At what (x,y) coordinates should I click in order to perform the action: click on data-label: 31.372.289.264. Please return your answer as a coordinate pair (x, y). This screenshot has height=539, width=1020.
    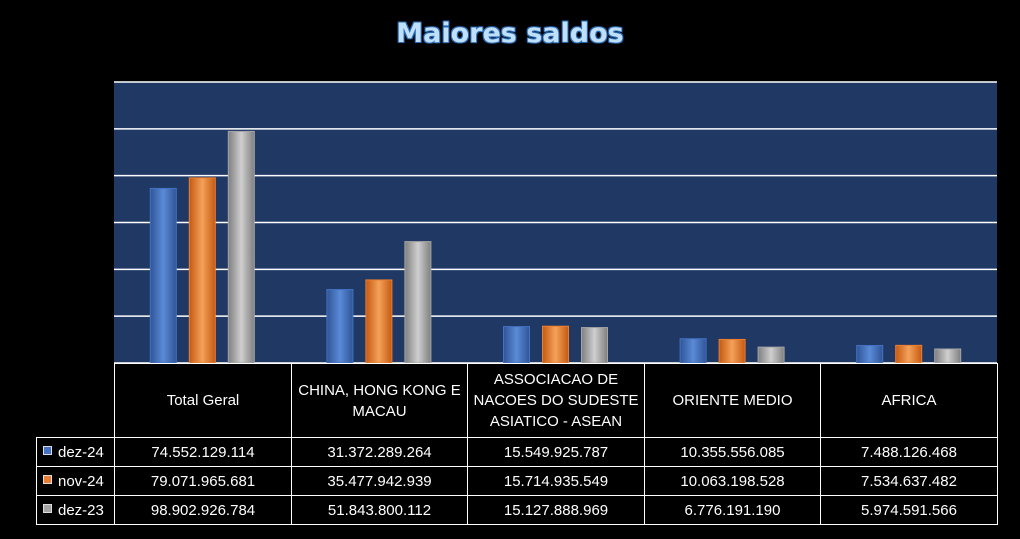
    Looking at the image, I should click on (379, 452).